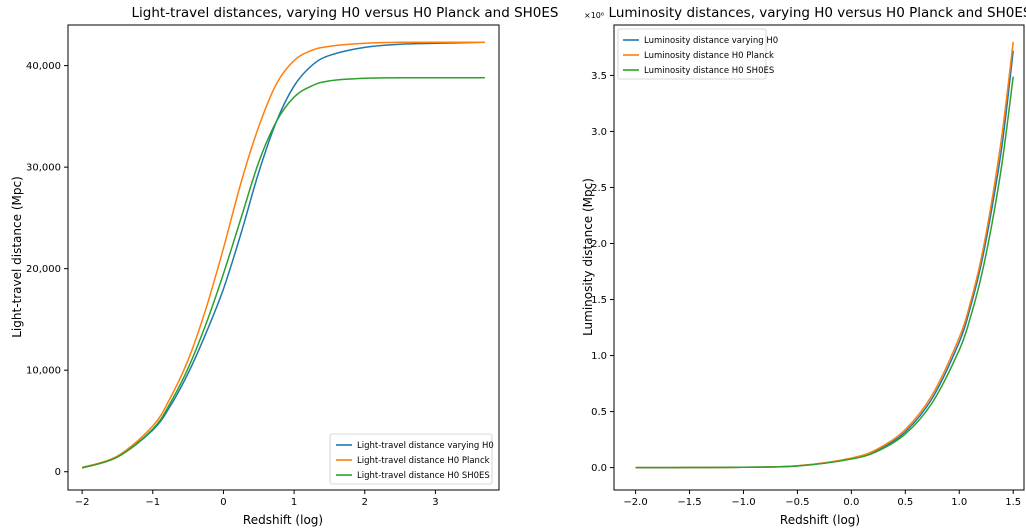 This screenshot has height=529, width=1026. Describe the element at coordinates (43, 269) in the screenshot. I see `y-tick-label: 20,000` at that location.